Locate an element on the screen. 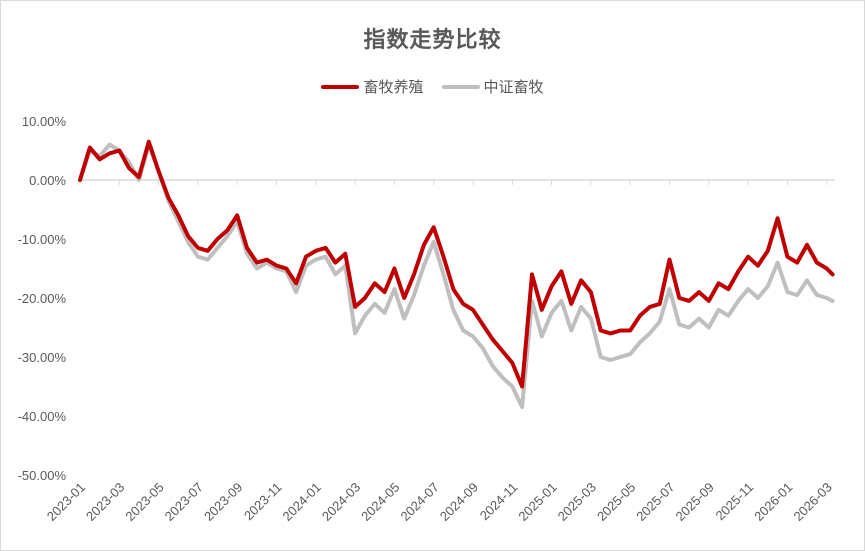 The height and width of the screenshot is (551, 865). x-tick-label: 2025-03 is located at coordinates (577, 502).